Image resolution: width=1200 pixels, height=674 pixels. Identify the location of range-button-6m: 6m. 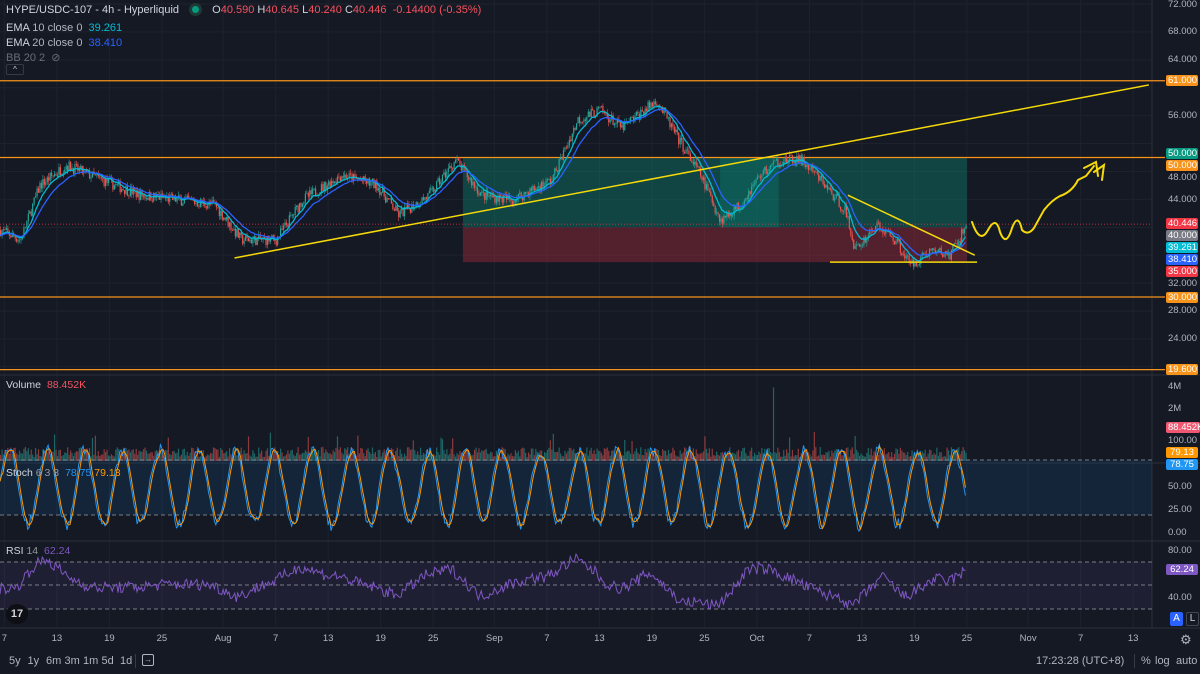
(54, 661).